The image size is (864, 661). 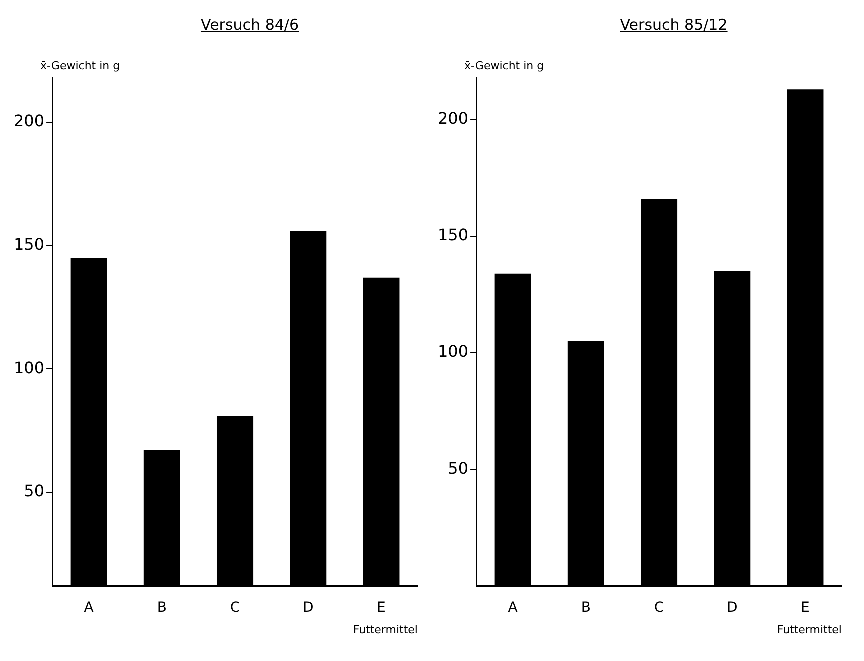 What do you see at coordinates (674, 26) in the screenshot?
I see `chart-title: Versuch 85/12` at bounding box center [674, 26].